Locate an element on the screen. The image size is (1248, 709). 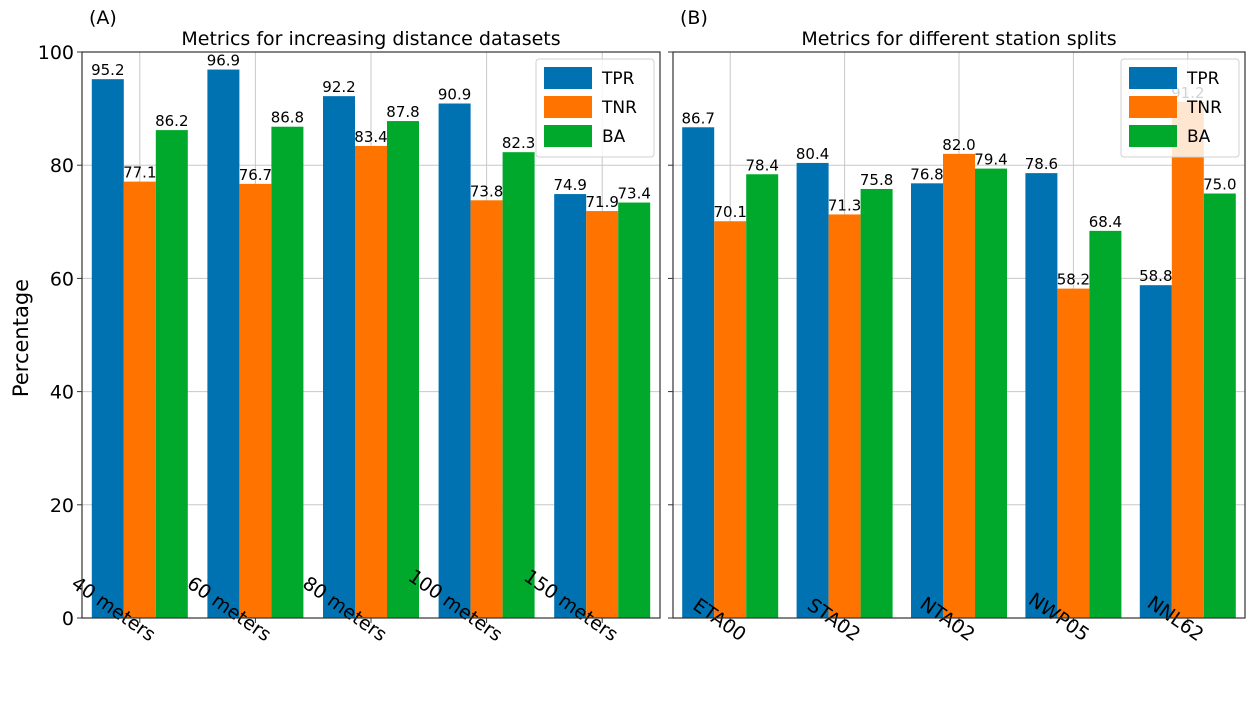
bar-value-label: 76.8 is located at coordinates (926, 174).